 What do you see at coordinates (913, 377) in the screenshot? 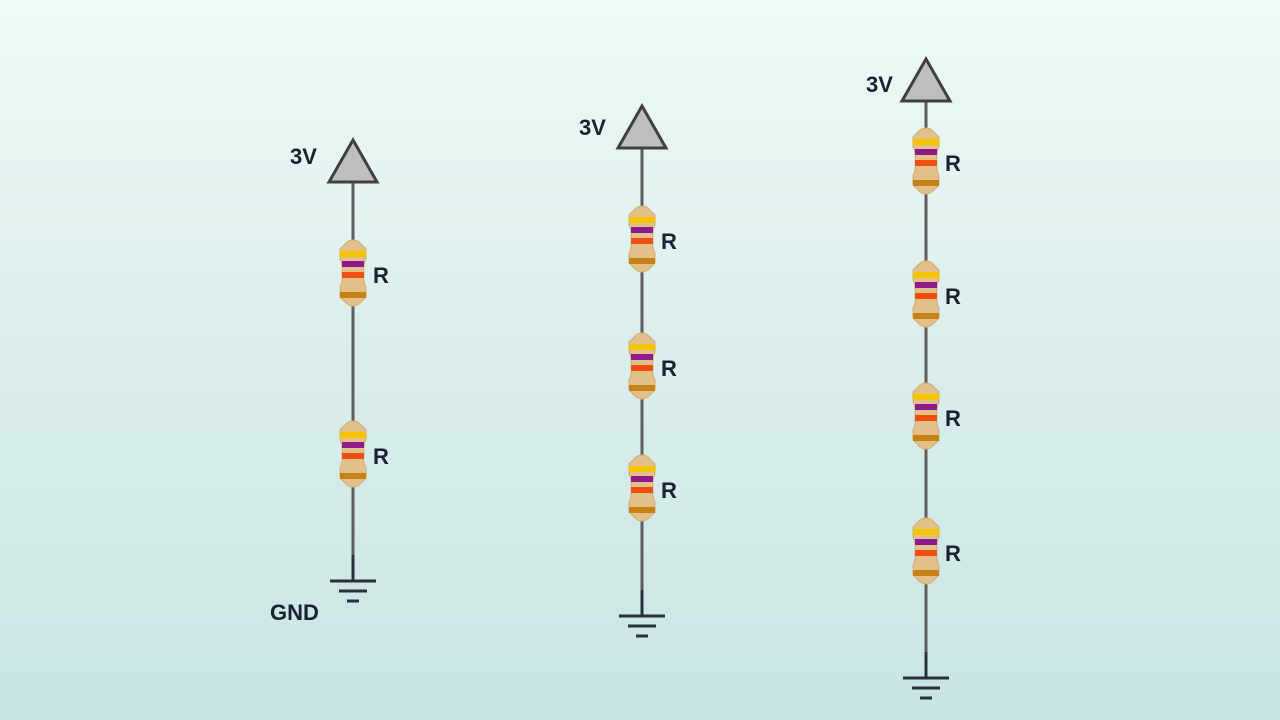
I see `series-circuit-3: 3V R R R R` at bounding box center [913, 377].